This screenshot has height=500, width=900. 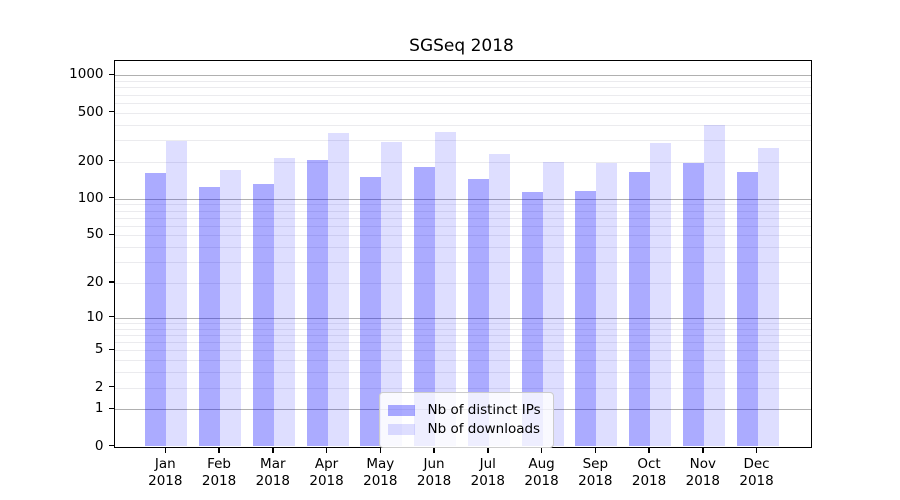 What do you see at coordinates (99, 386) in the screenshot?
I see `y-tick-label: 2` at bounding box center [99, 386].